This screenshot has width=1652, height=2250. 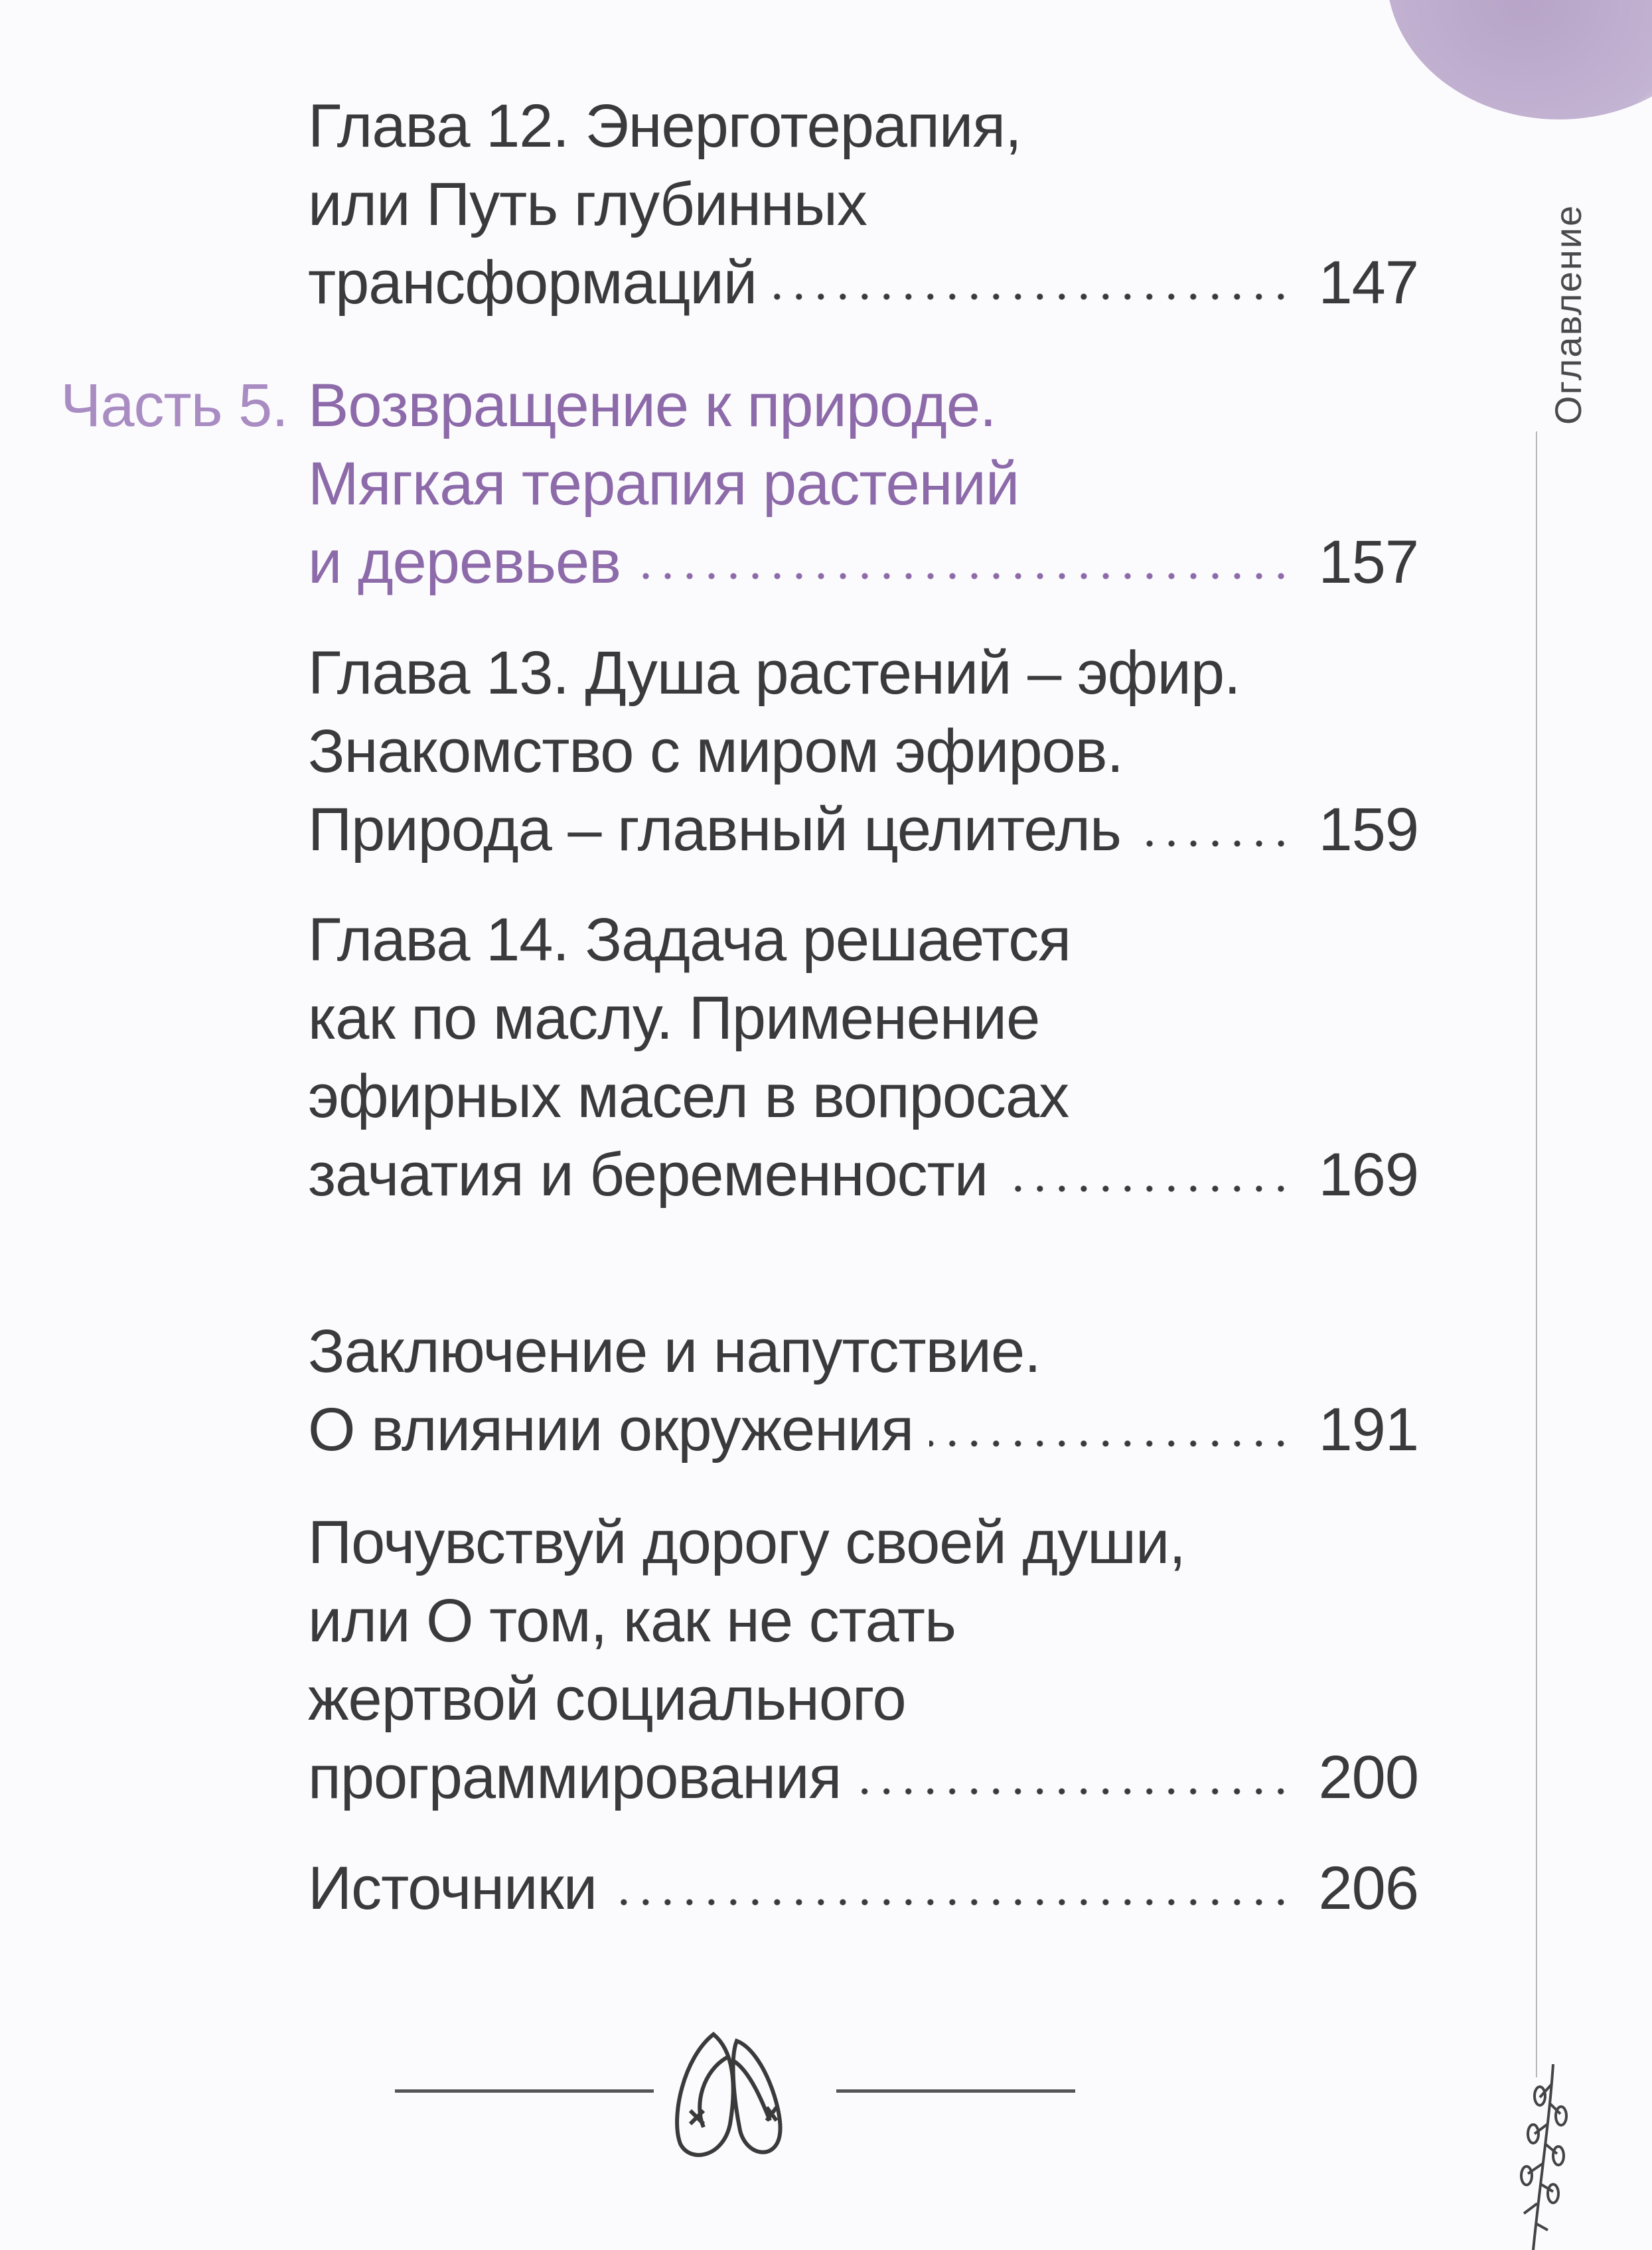 I want to click on entry-title-line: Глава 12. Энерготерапия,, so click(x=665, y=126).